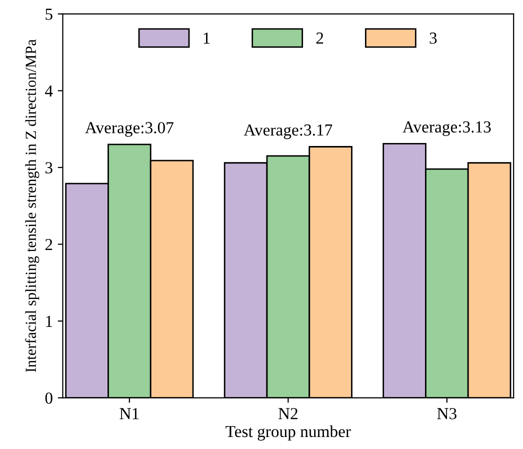 Image resolution: width=523 pixels, height=449 pixels. I want to click on x-axis-title: Test group number, so click(288, 433).